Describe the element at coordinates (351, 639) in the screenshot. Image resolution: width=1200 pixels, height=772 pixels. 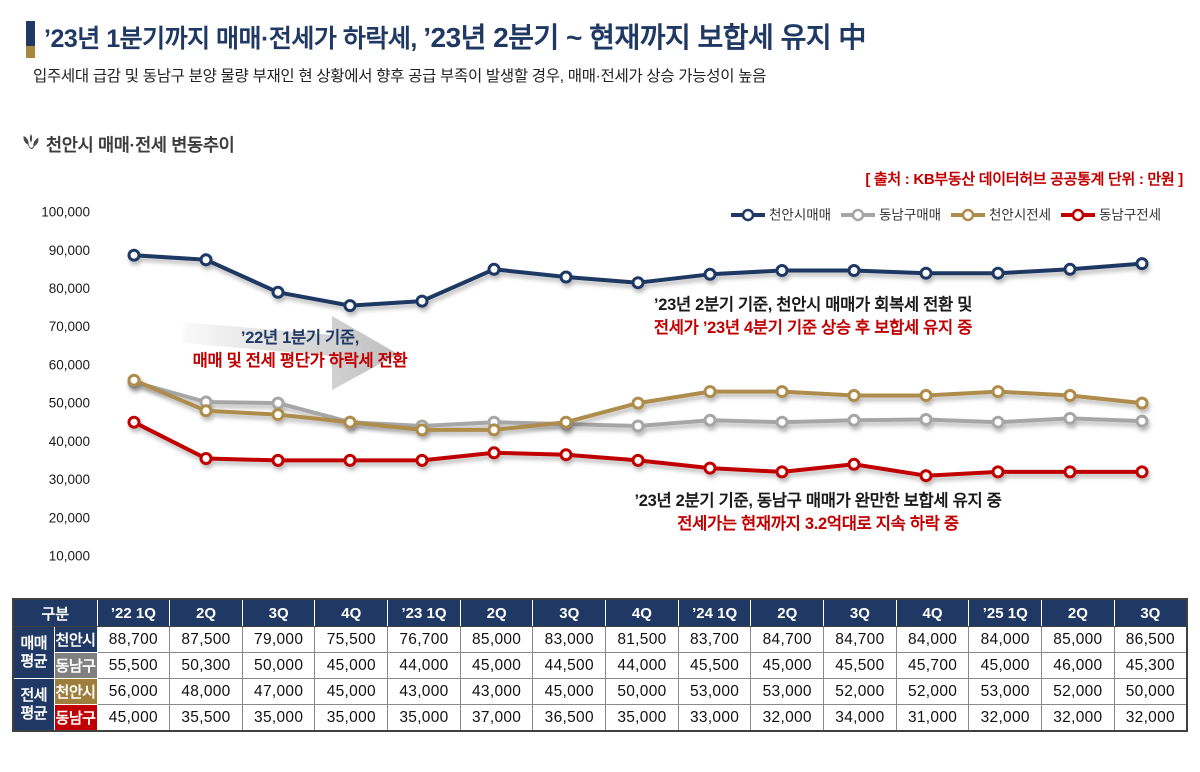
I see `table-cell: 75,500` at that location.